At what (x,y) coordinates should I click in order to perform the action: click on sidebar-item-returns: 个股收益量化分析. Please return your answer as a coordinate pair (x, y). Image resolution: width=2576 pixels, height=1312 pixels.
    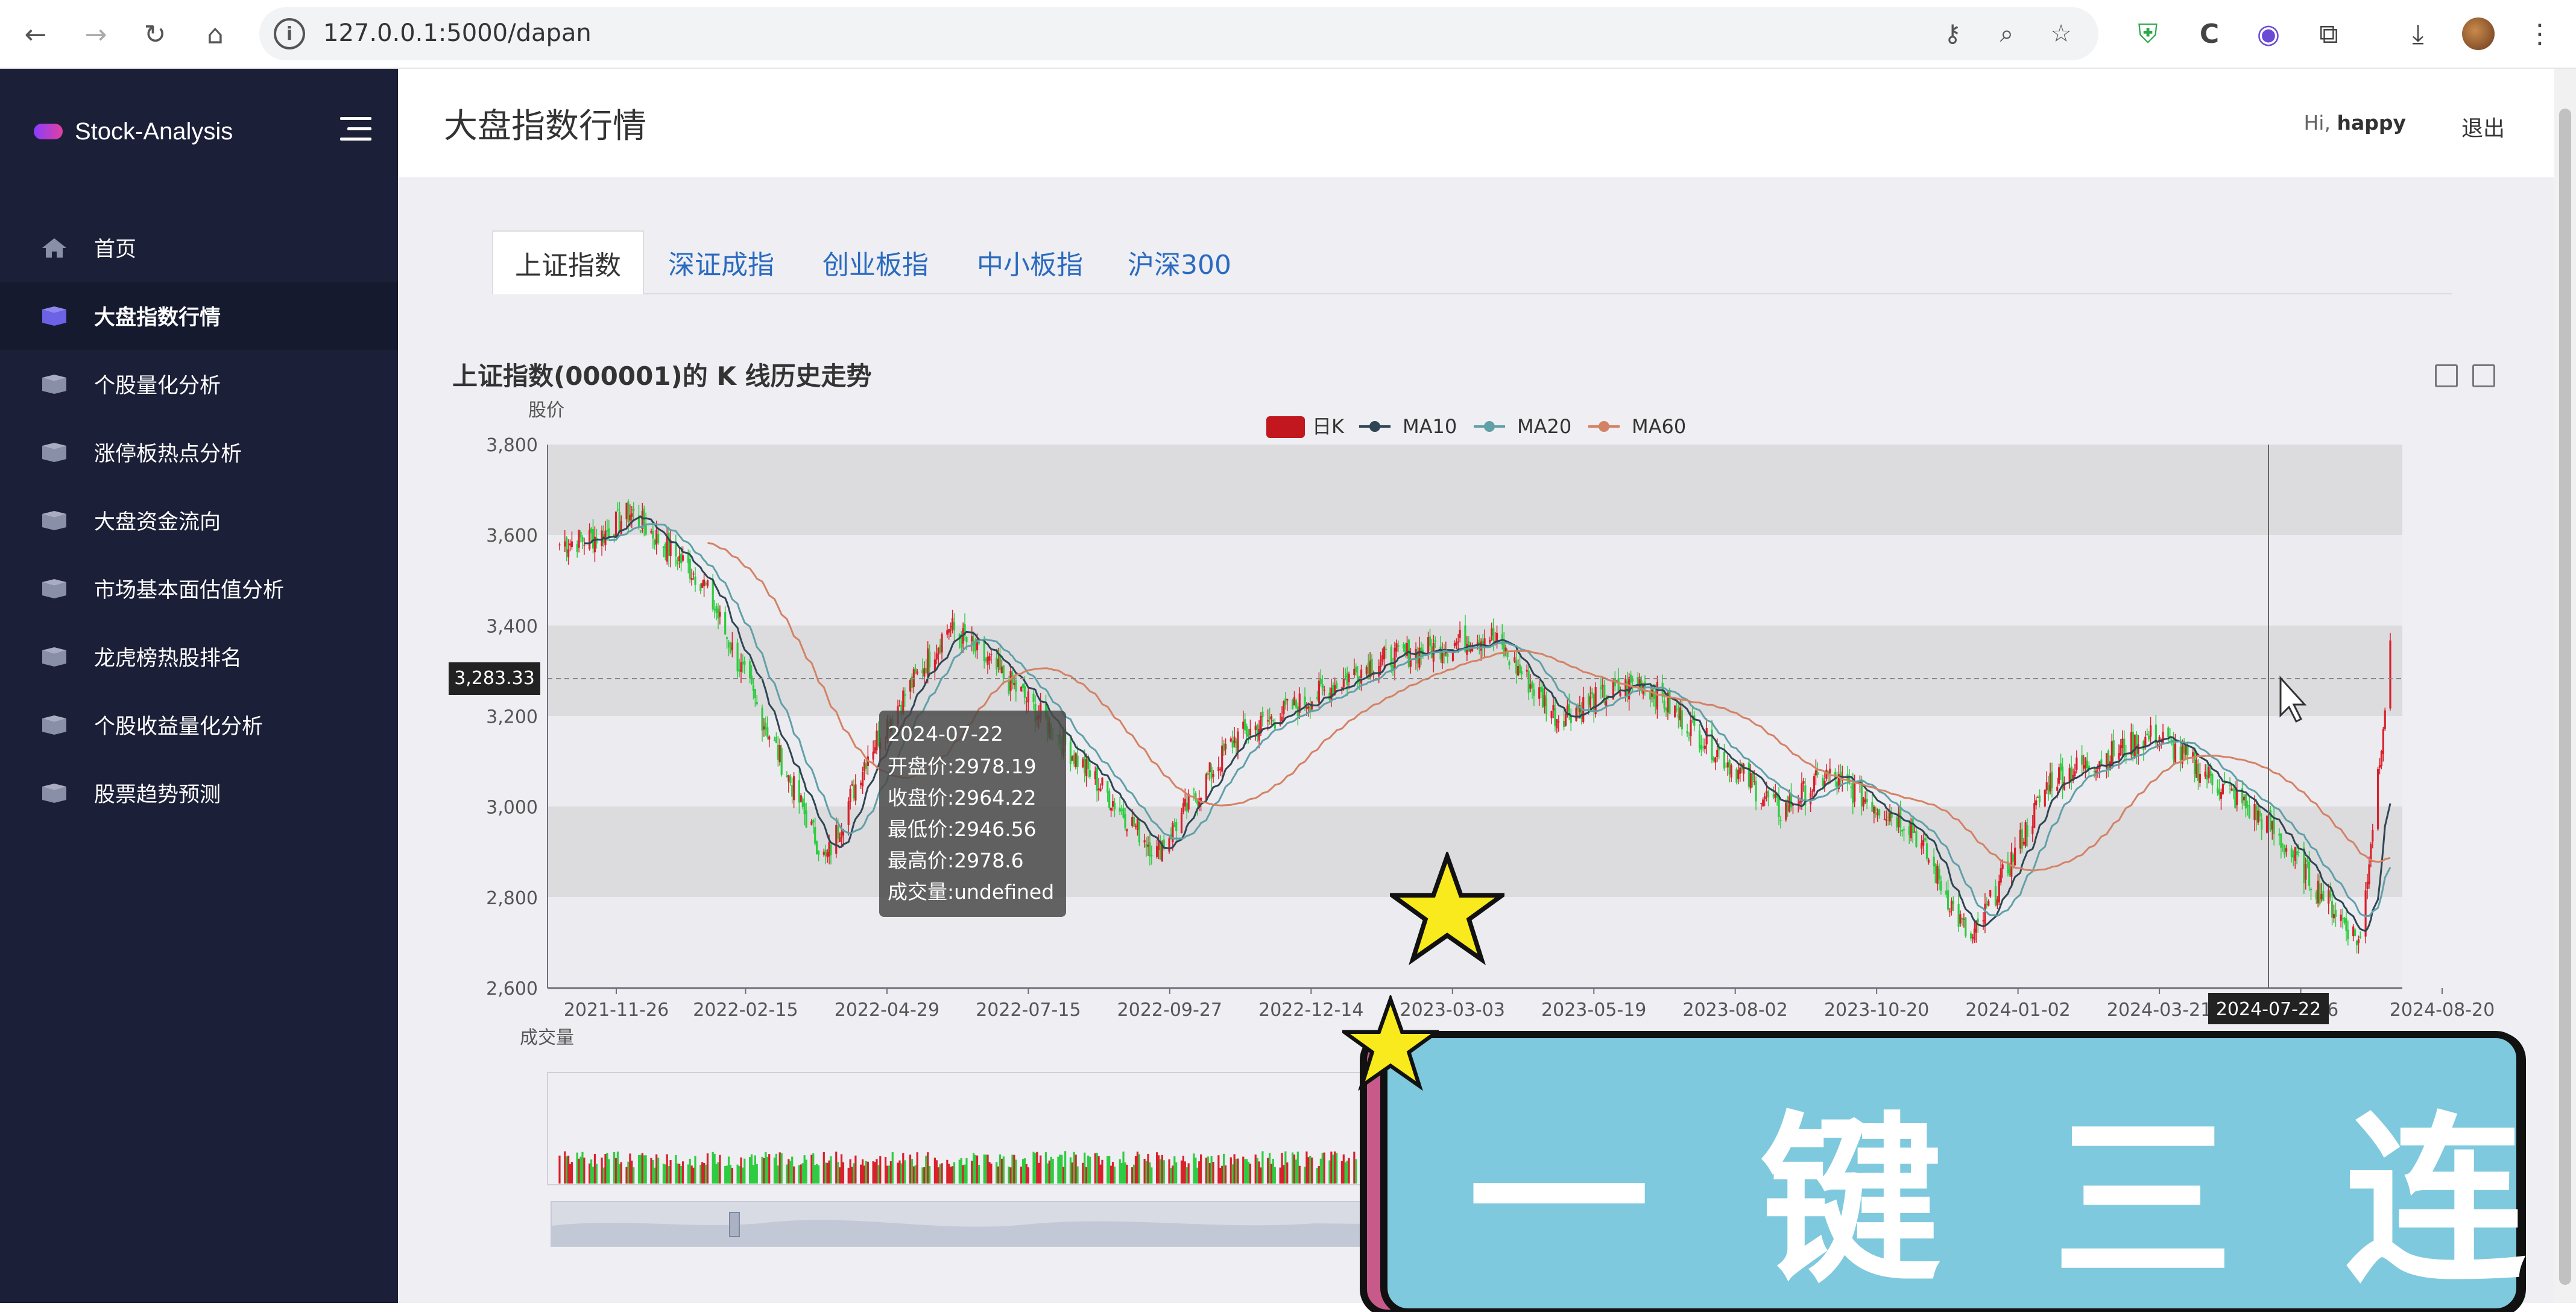
    Looking at the image, I should click on (199, 725).